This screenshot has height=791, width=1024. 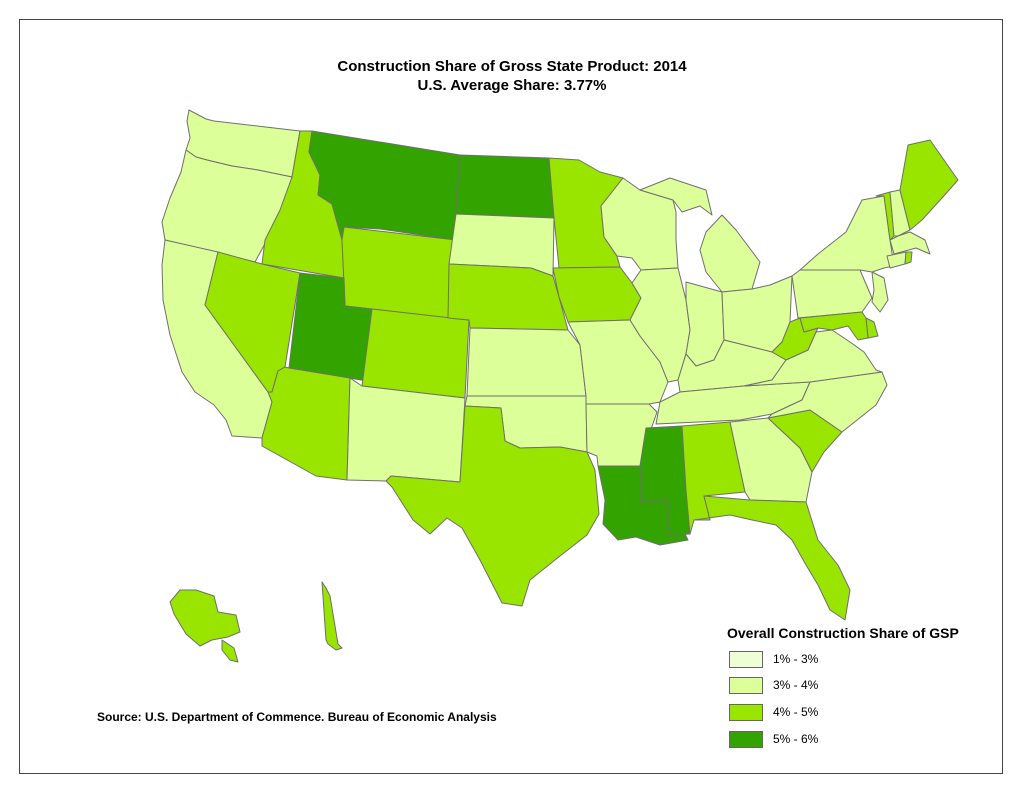 What do you see at coordinates (205, 626) in the screenshot?
I see `state-ak` at bounding box center [205, 626].